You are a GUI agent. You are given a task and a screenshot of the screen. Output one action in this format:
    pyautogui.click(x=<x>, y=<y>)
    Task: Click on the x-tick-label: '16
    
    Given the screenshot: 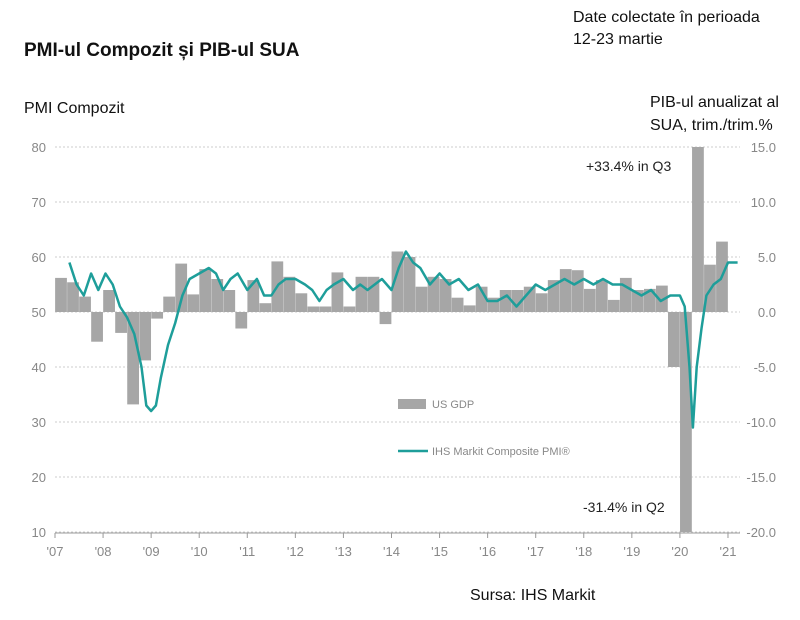 What is the action you would take?
    pyautogui.click(x=487, y=551)
    